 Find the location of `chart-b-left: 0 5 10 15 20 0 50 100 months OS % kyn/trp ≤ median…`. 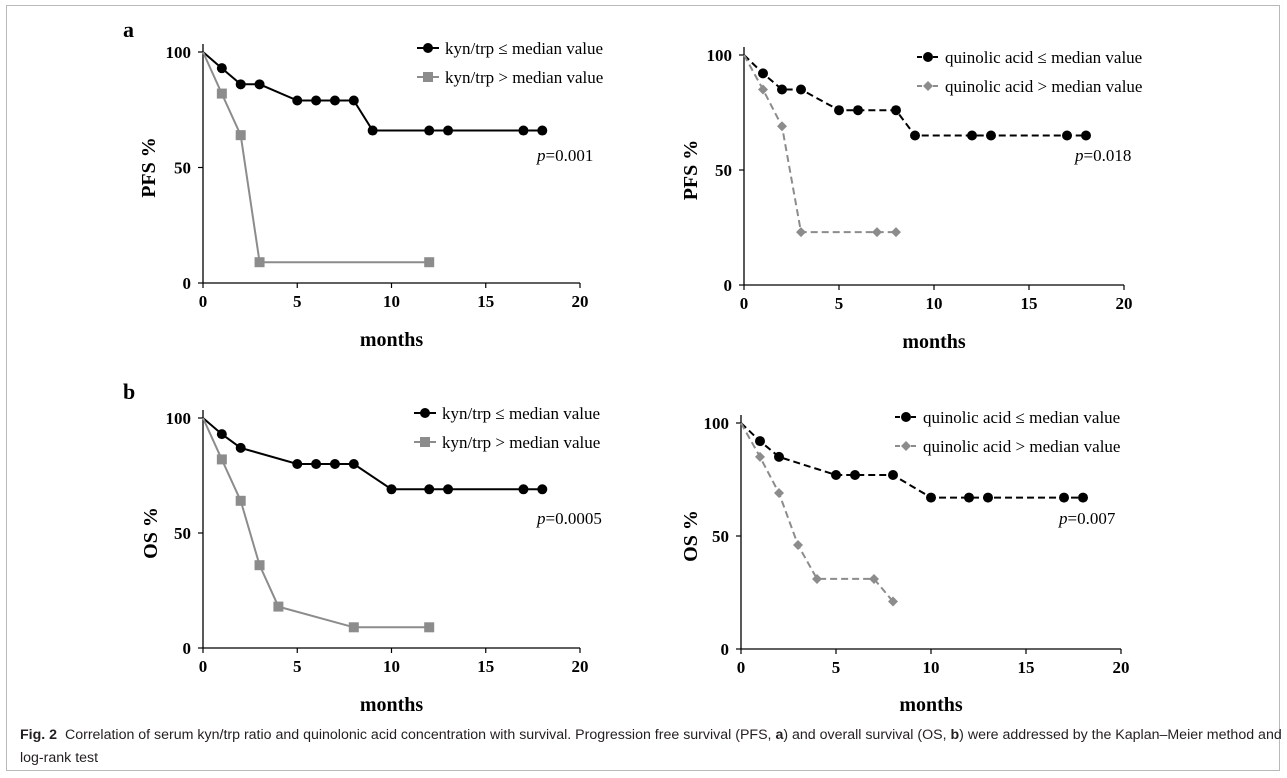

chart-b-left: 0 5 10 15 20 0 50 100 months OS % kyn/trp ≤ median… is located at coordinates (371, 560).